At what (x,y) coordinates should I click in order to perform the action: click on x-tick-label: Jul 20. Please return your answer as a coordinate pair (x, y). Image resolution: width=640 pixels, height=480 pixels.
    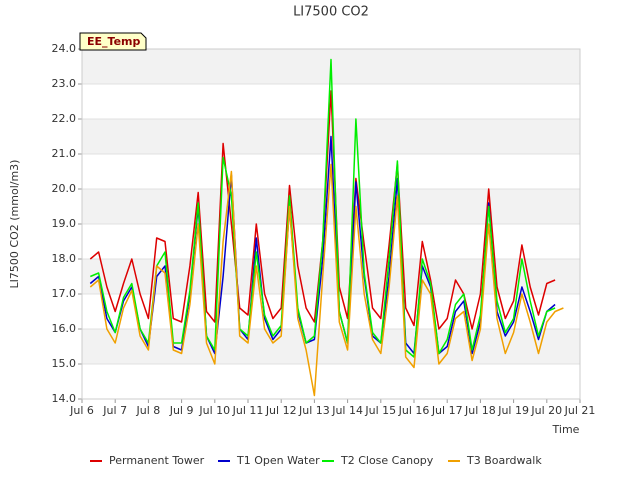
    Looking at the image, I should click on (546, 410).